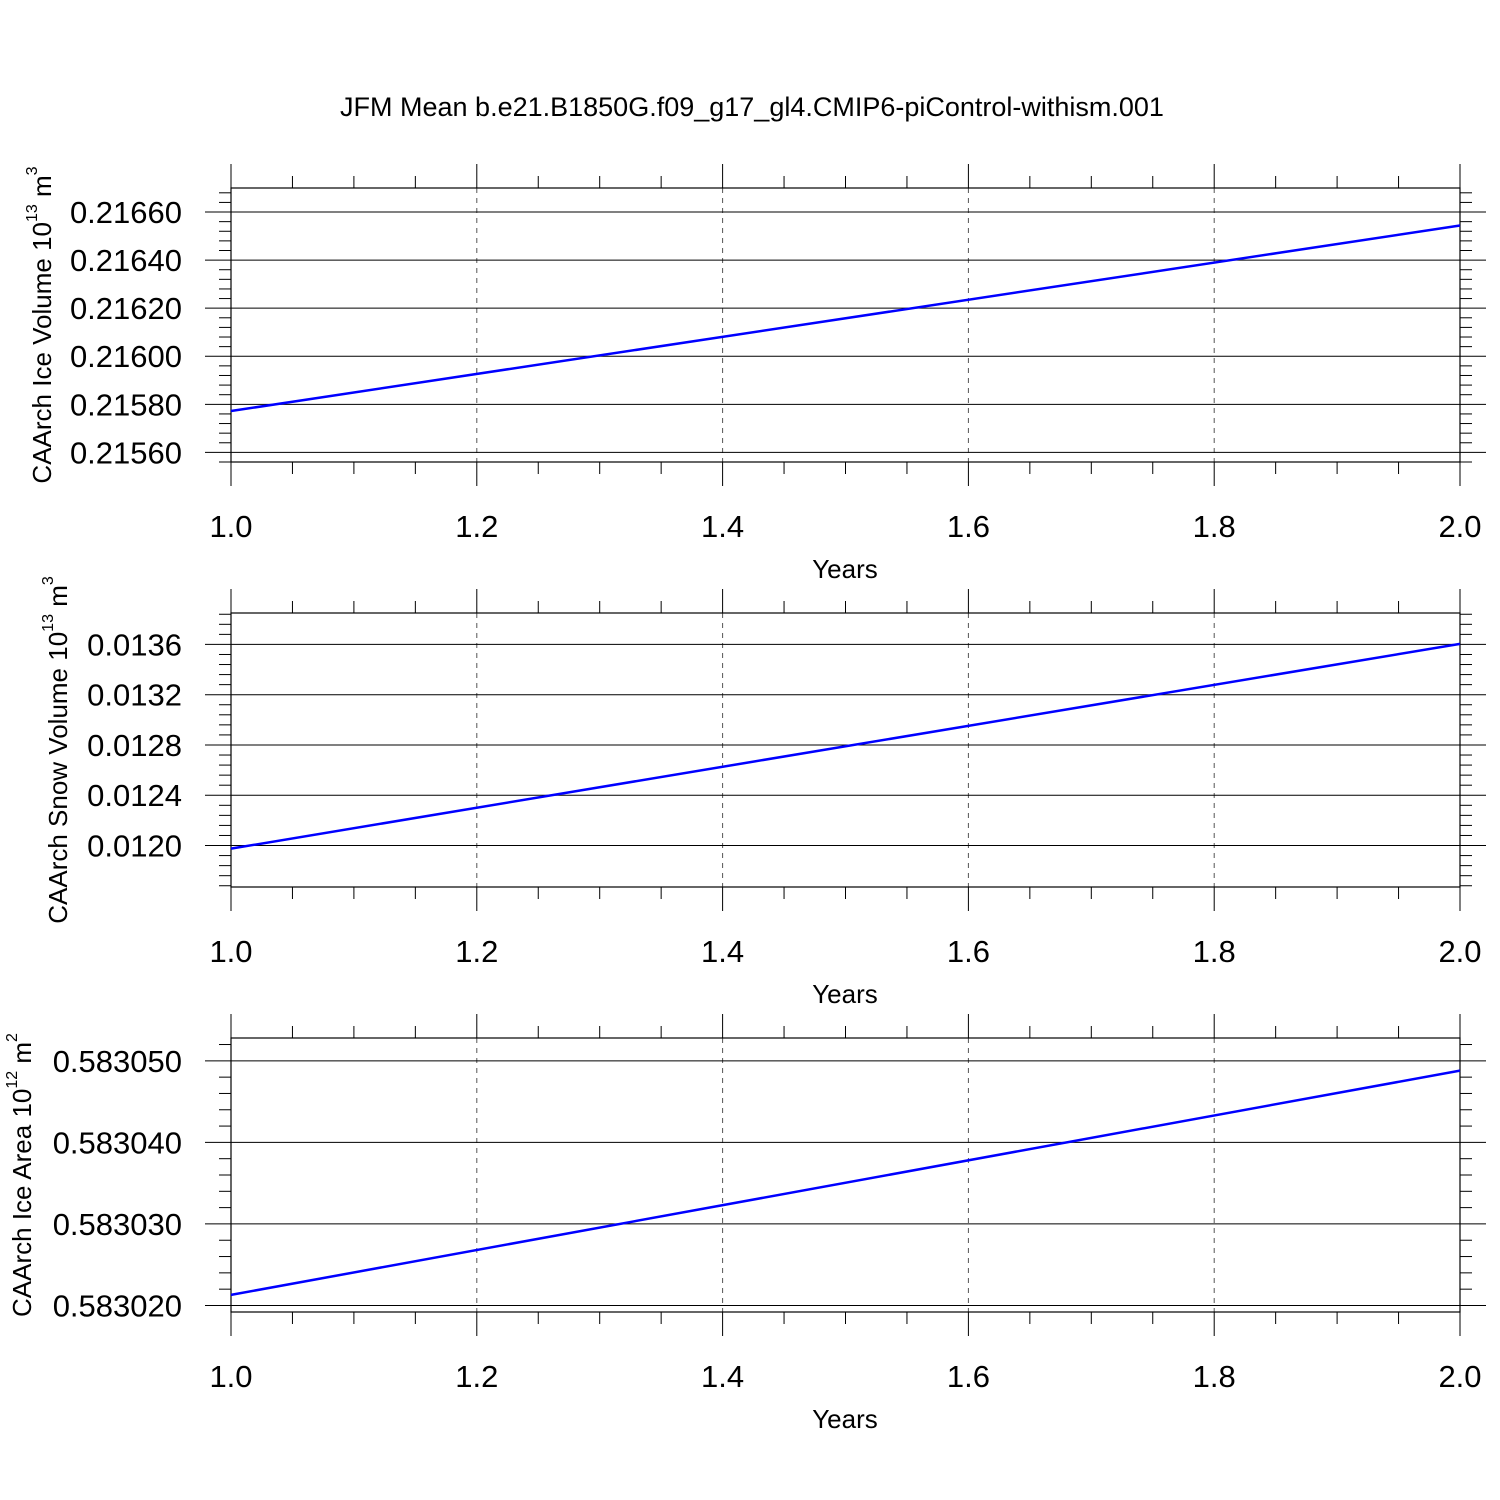 The height and width of the screenshot is (1500, 1500). Describe the element at coordinates (134, 695) in the screenshot. I see `y-tick-label: 0.0132` at that location.